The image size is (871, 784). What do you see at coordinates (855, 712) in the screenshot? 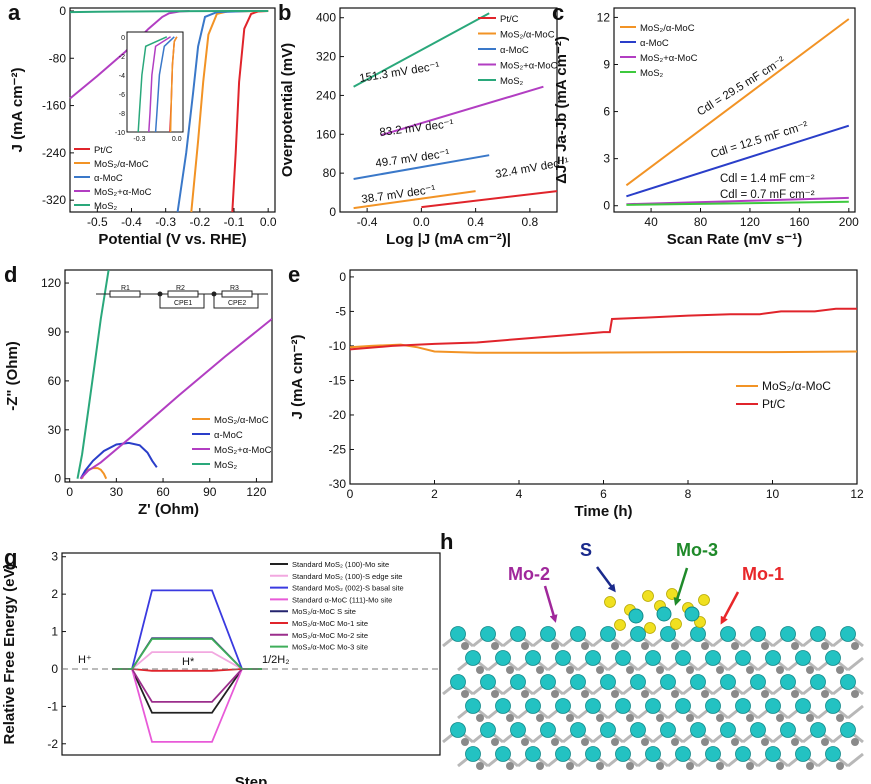
I see `bond` at bounding box center [855, 712].